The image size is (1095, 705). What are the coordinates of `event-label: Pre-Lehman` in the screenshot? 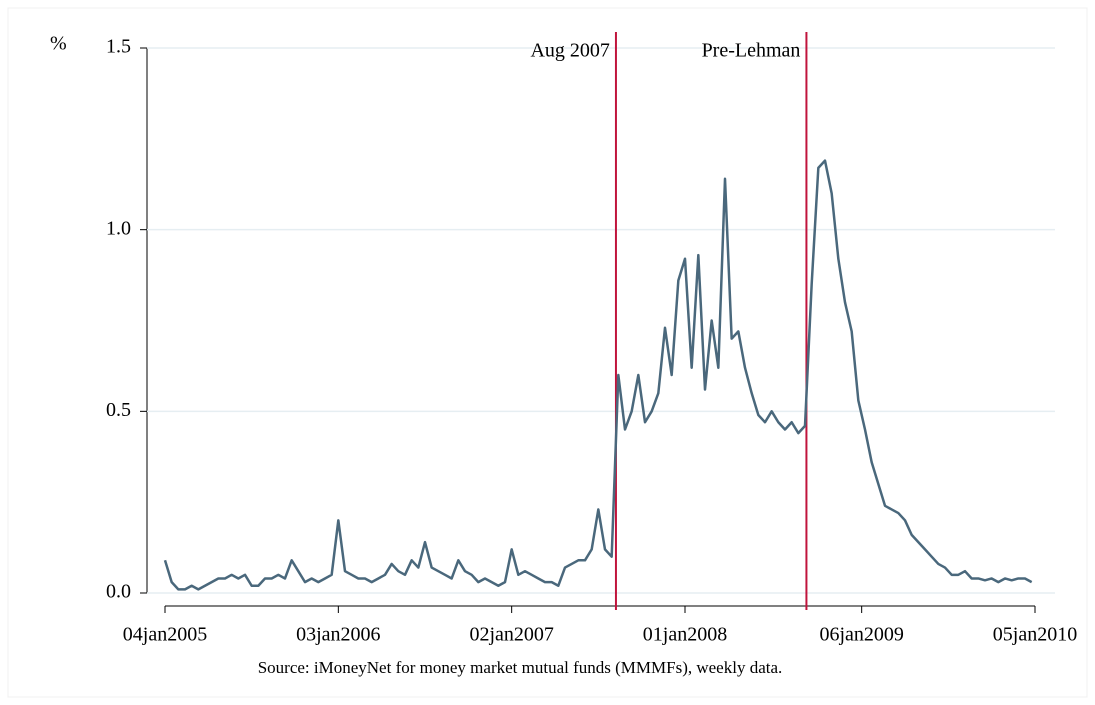 It's located at (751, 51).